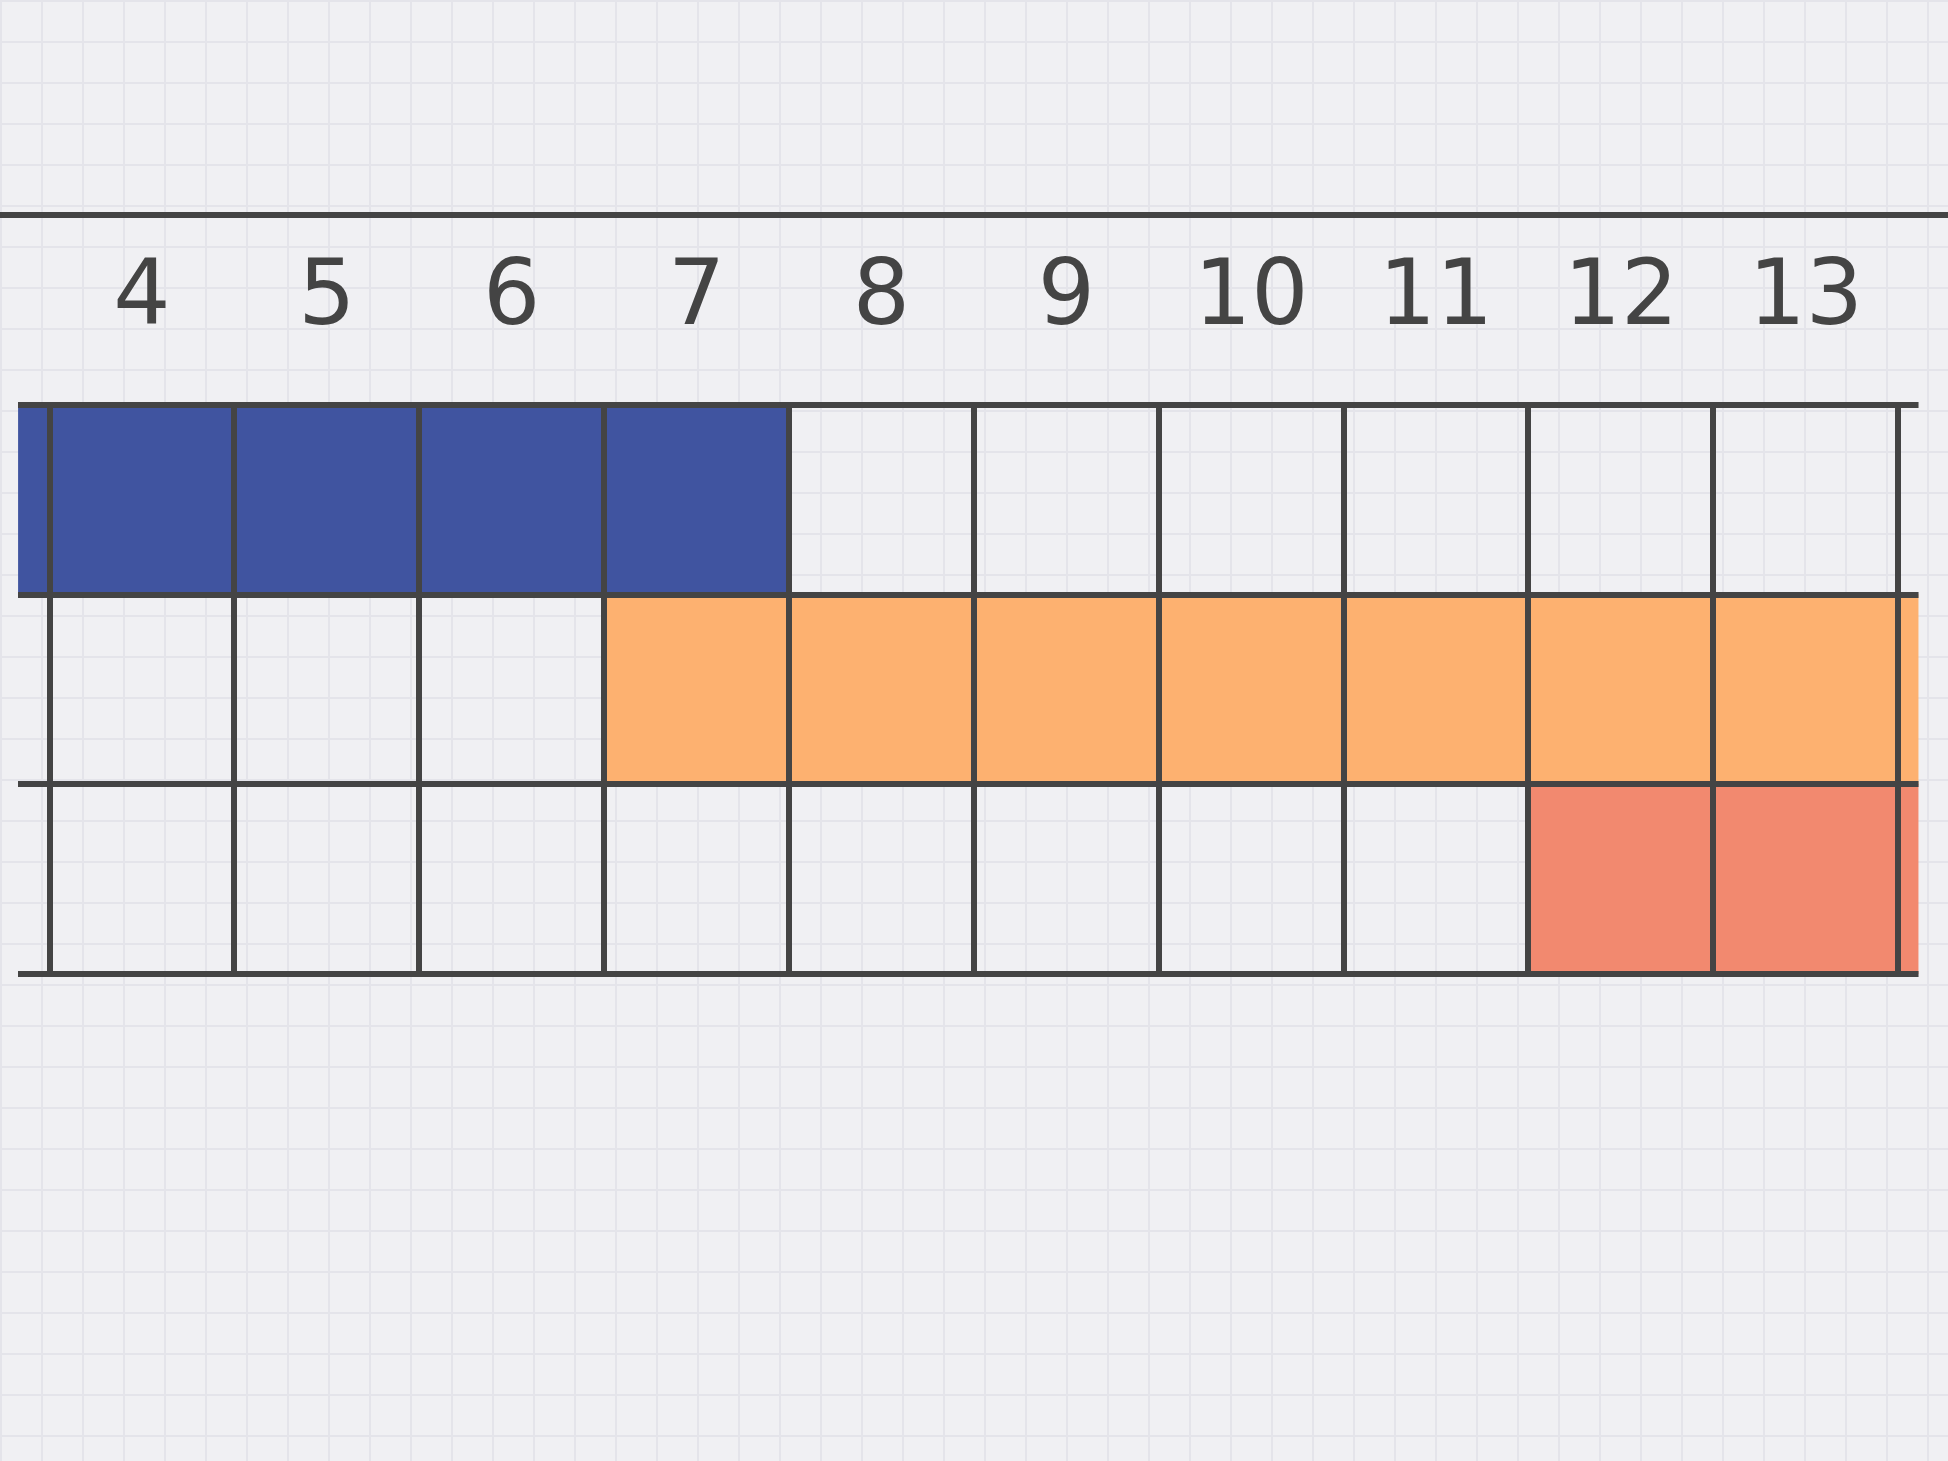 The width and height of the screenshot is (1948, 1461). I want to click on x-tick-label: 10, so click(1251, 293).